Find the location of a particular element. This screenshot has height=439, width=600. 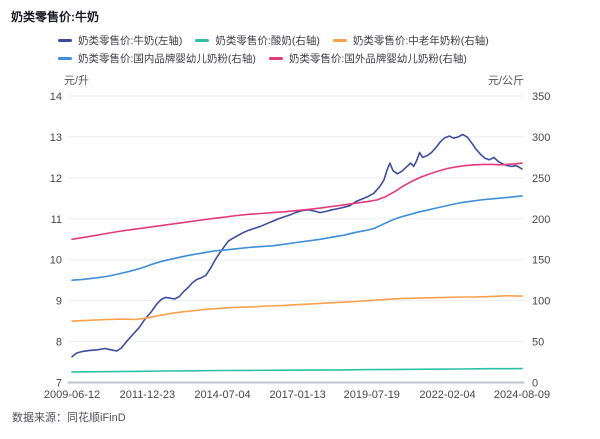

y-axis-label-right: 150 is located at coordinates (541, 261).